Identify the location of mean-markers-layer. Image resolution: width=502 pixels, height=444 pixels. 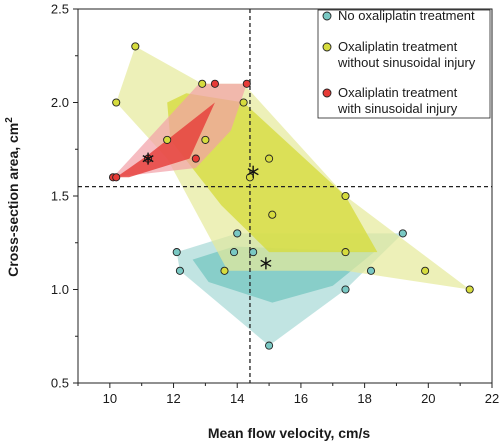
(207, 211).